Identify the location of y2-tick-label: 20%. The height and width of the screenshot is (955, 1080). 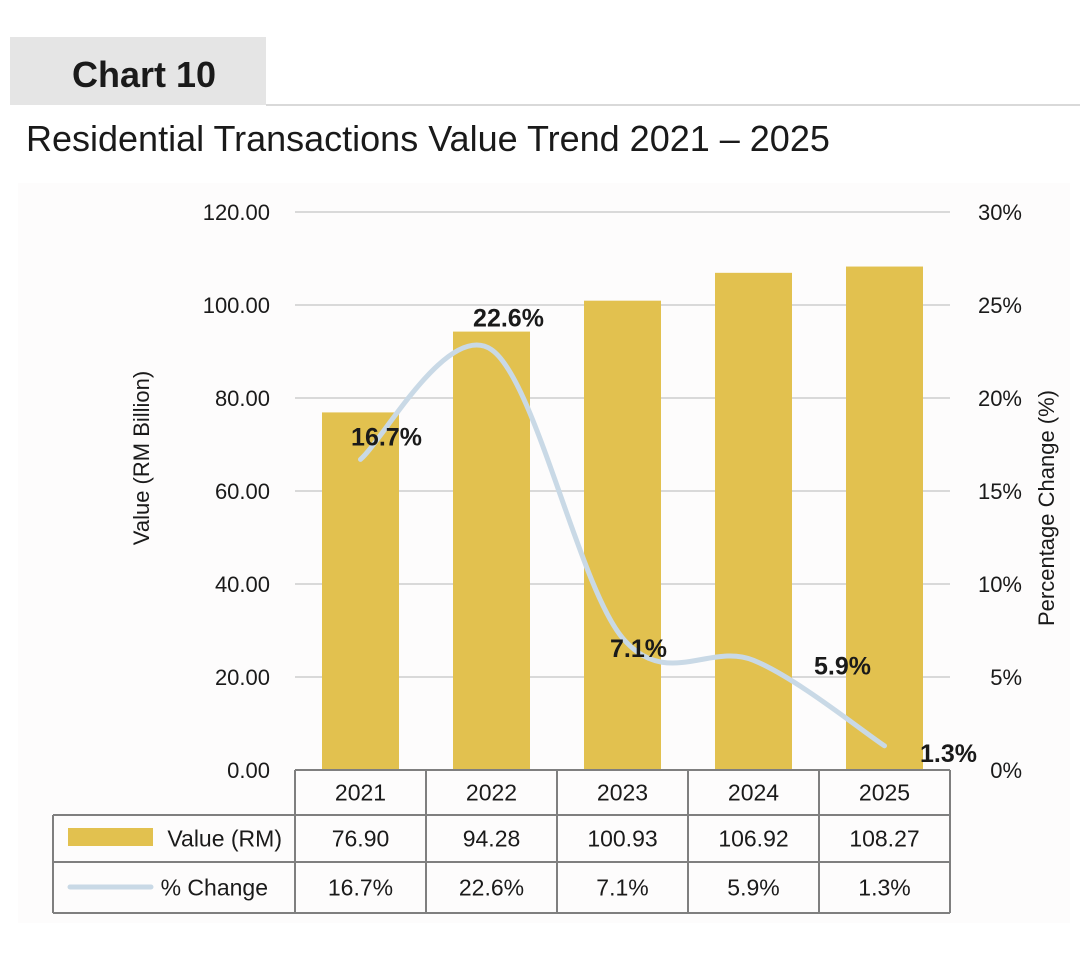
(1000, 398).